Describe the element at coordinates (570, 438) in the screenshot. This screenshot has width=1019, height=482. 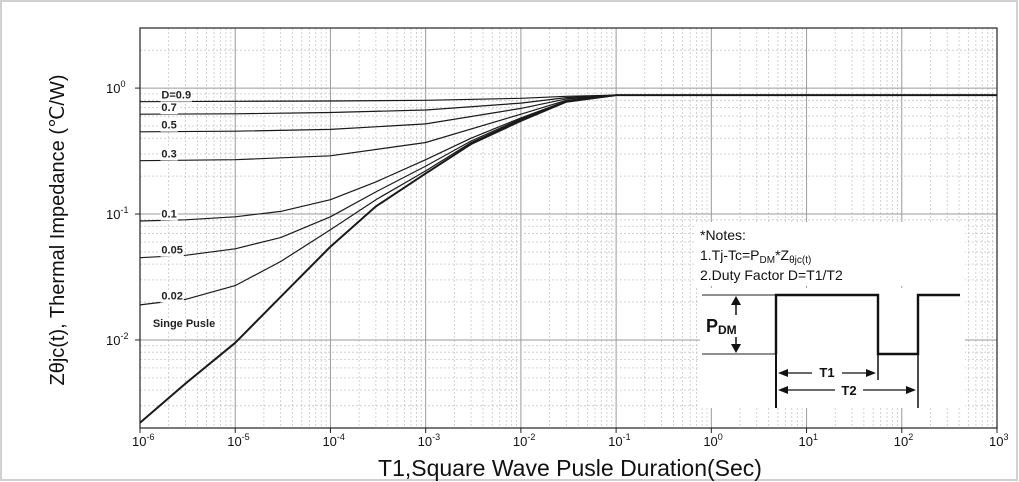
I see `x-tick-labels: 10⁻⁶ 10⁻⁵ 10⁻⁴ 10⁻³ 10⁻² 10⁻¹ 10⁰ 10¹ 10² 10³` at that location.